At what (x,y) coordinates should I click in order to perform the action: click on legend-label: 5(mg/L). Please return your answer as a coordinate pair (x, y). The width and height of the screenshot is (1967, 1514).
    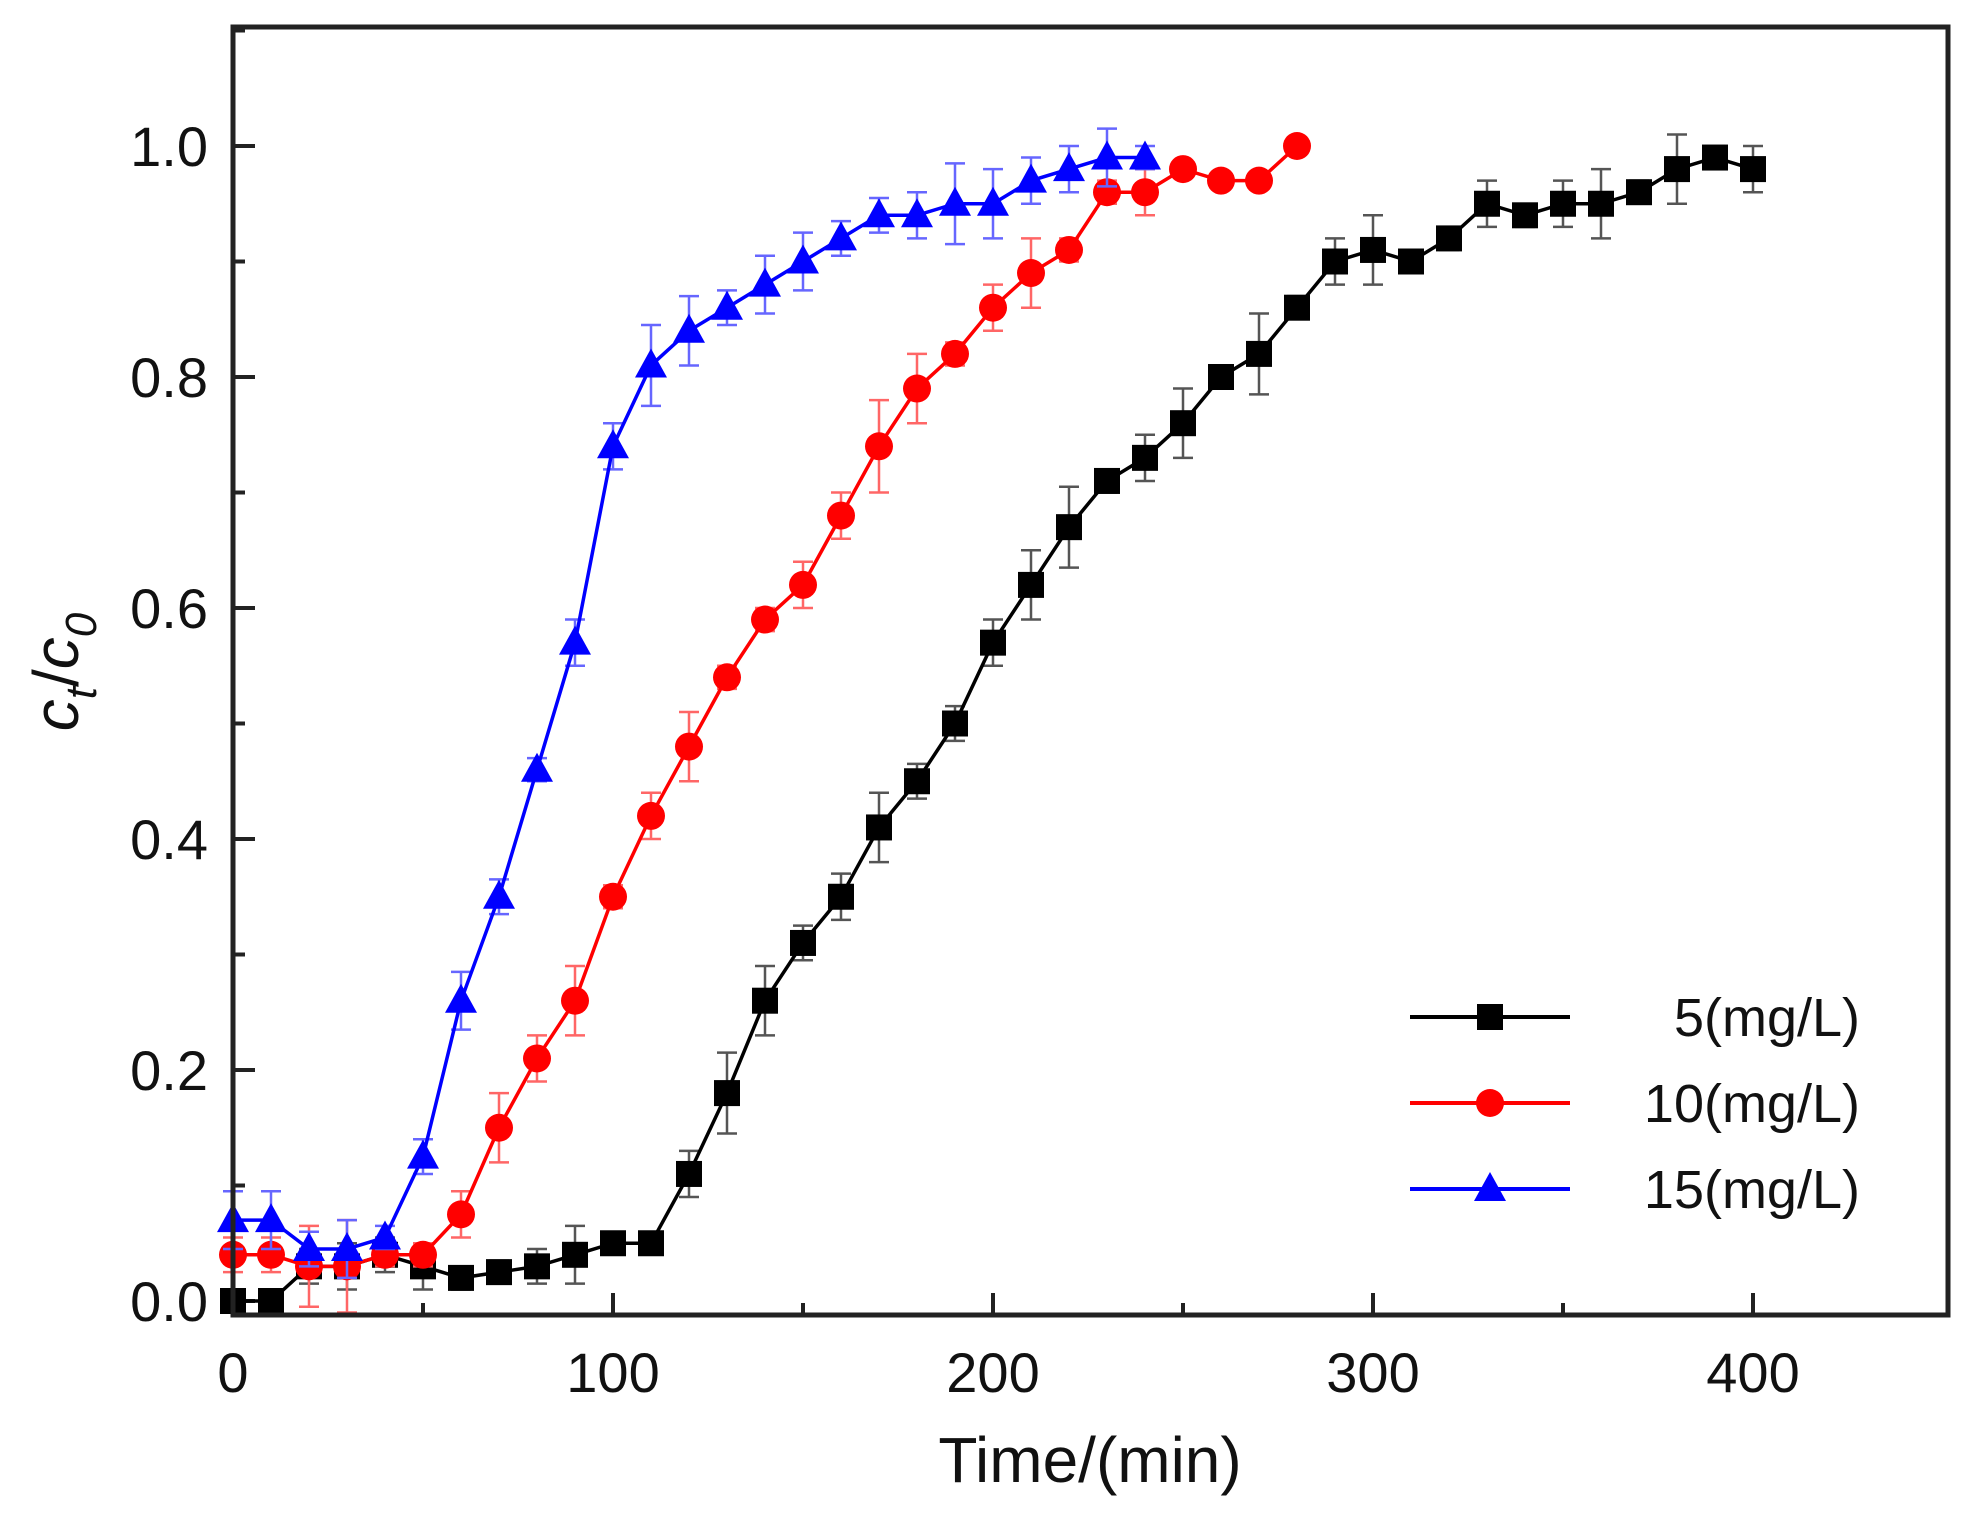
    Looking at the image, I should click on (1767, 1018).